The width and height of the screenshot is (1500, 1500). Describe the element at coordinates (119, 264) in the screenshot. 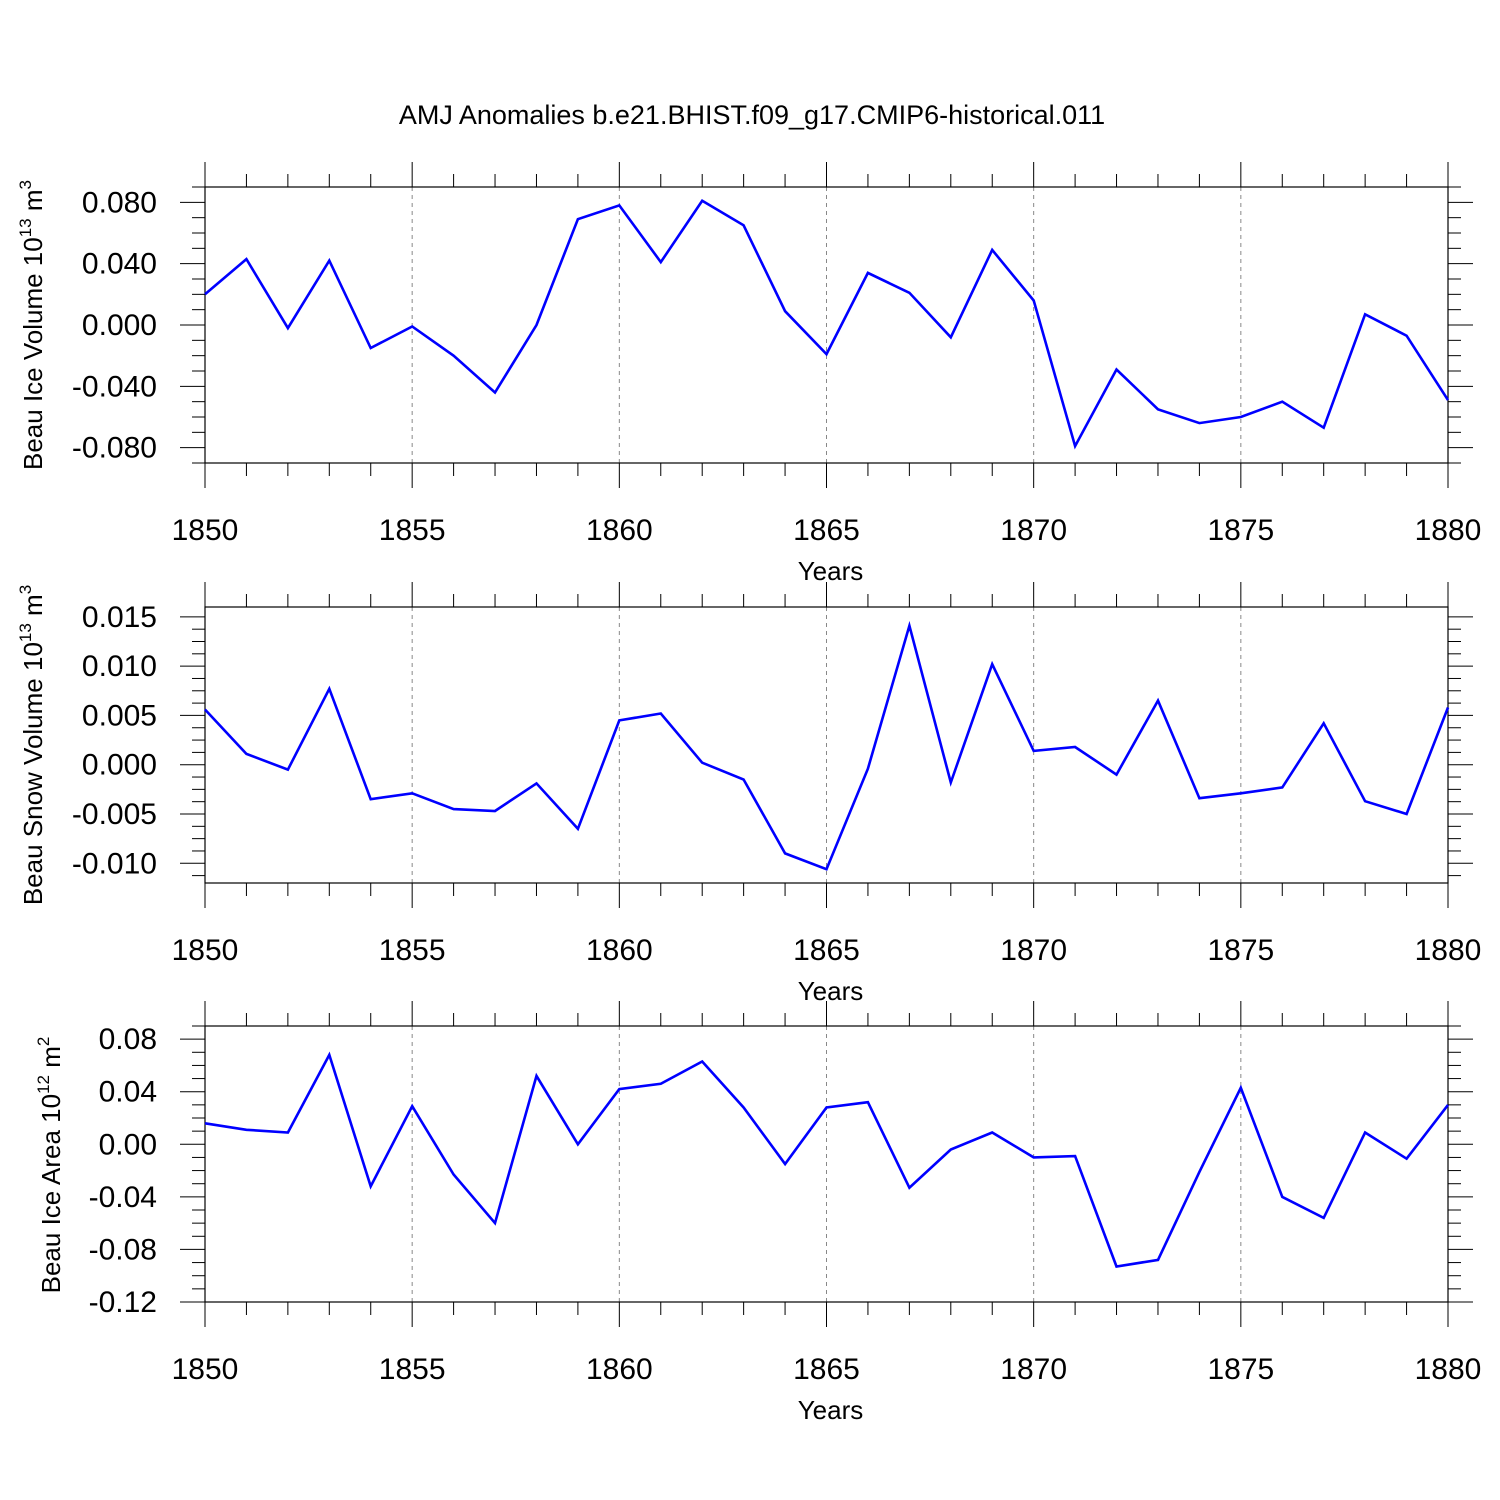

I see `y-tick-label: 0.040` at that location.